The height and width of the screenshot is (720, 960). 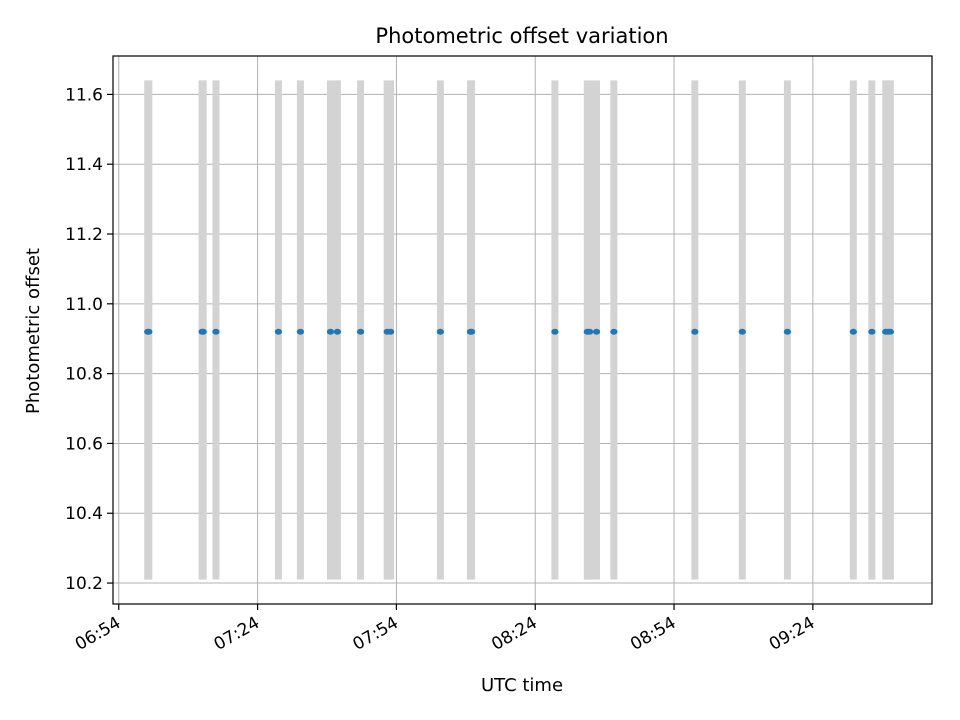 I want to click on y-tick-label: 11.0, so click(x=84, y=305).